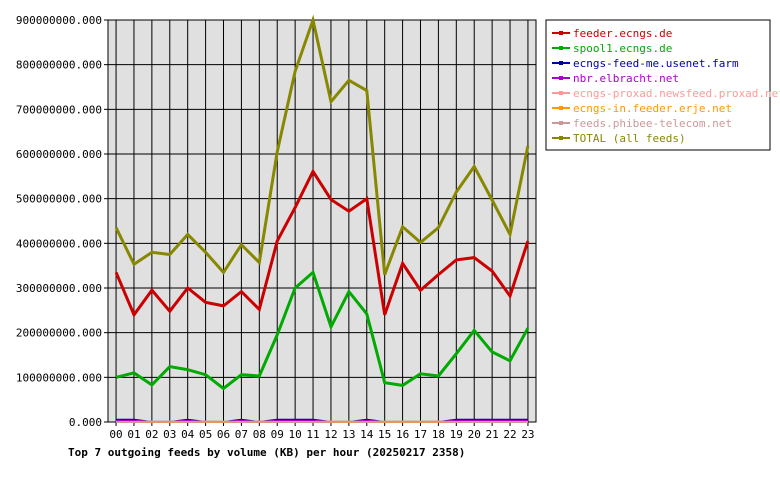 The image size is (780, 480). What do you see at coordinates (151, 434) in the screenshot?
I see `x-tick-label: 02` at bounding box center [151, 434].